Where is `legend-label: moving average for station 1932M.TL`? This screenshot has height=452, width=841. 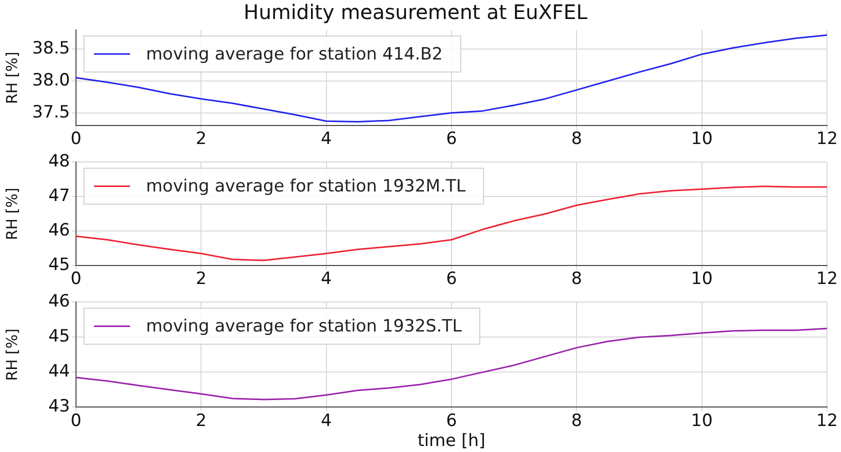 legend-label: moving average for station 1932M.TL is located at coordinates (306, 186).